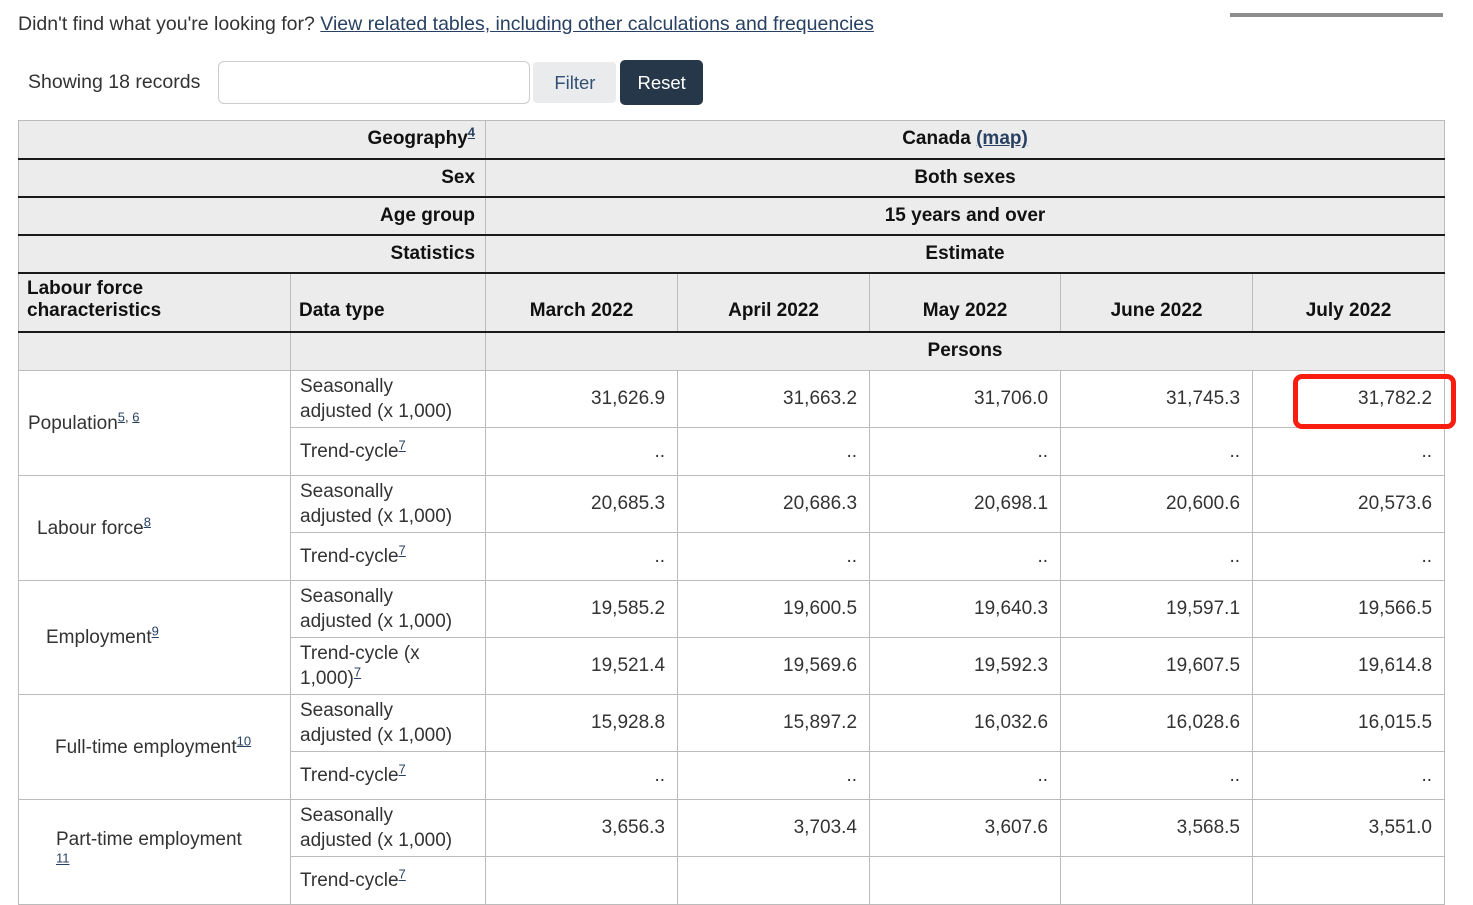 Image resolution: width=1473 pixels, height=905 pixels. Describe the element at coordinates (661, 82) in the screenshot. I see `reset-button: Reset` at that location.